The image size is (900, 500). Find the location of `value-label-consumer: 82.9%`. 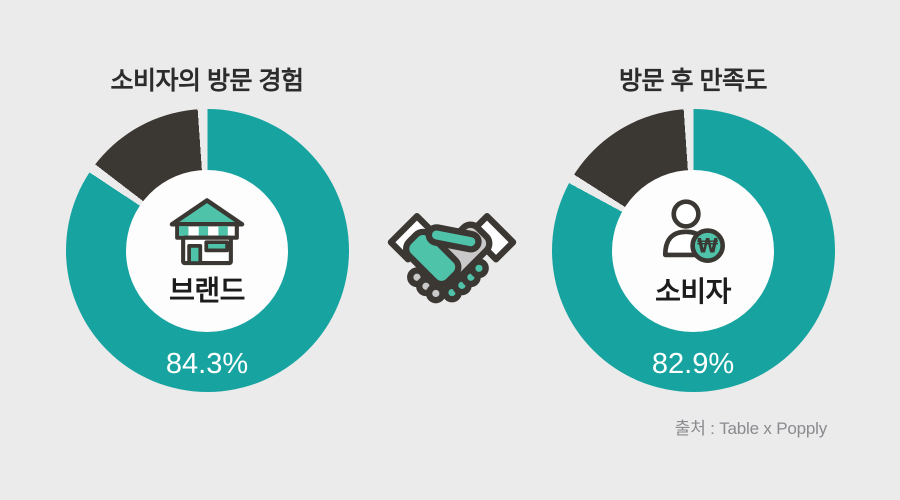

value-label-consumer: 82.9% is located at coordinates (693, 364).